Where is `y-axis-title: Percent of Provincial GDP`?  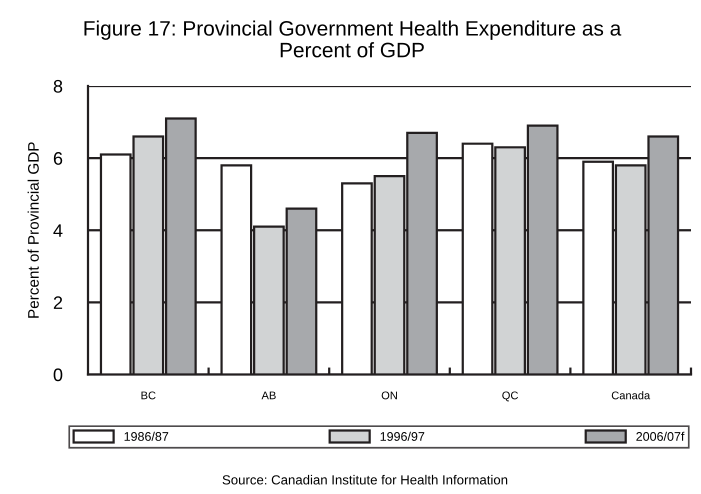
y-axis-title: Percent of Provincial GDP is located at coordinates (33, 230).